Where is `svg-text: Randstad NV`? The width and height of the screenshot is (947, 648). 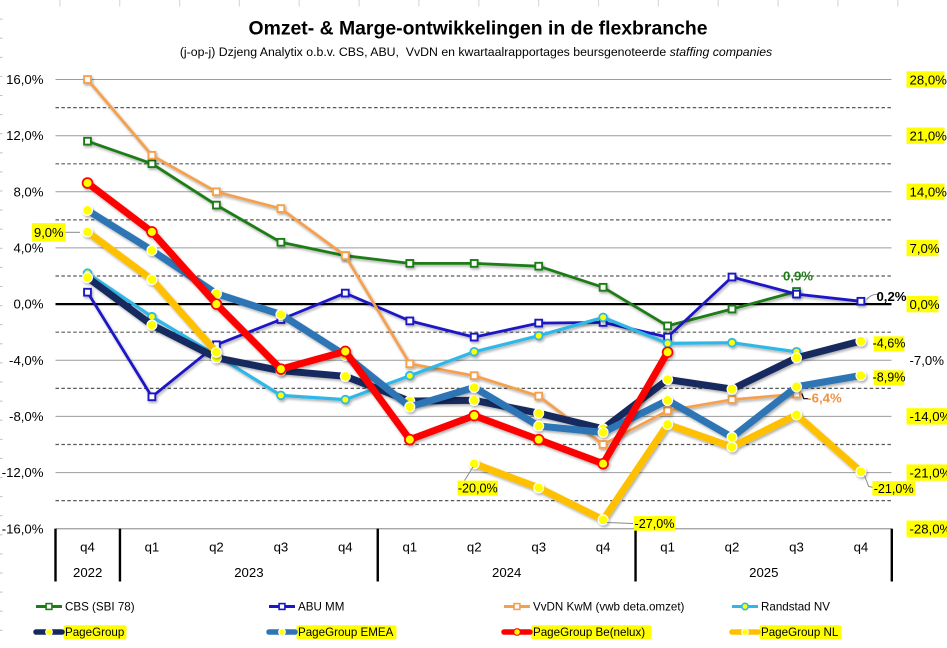 svg-text: Randstad NV is located at coordinates (795, 607).